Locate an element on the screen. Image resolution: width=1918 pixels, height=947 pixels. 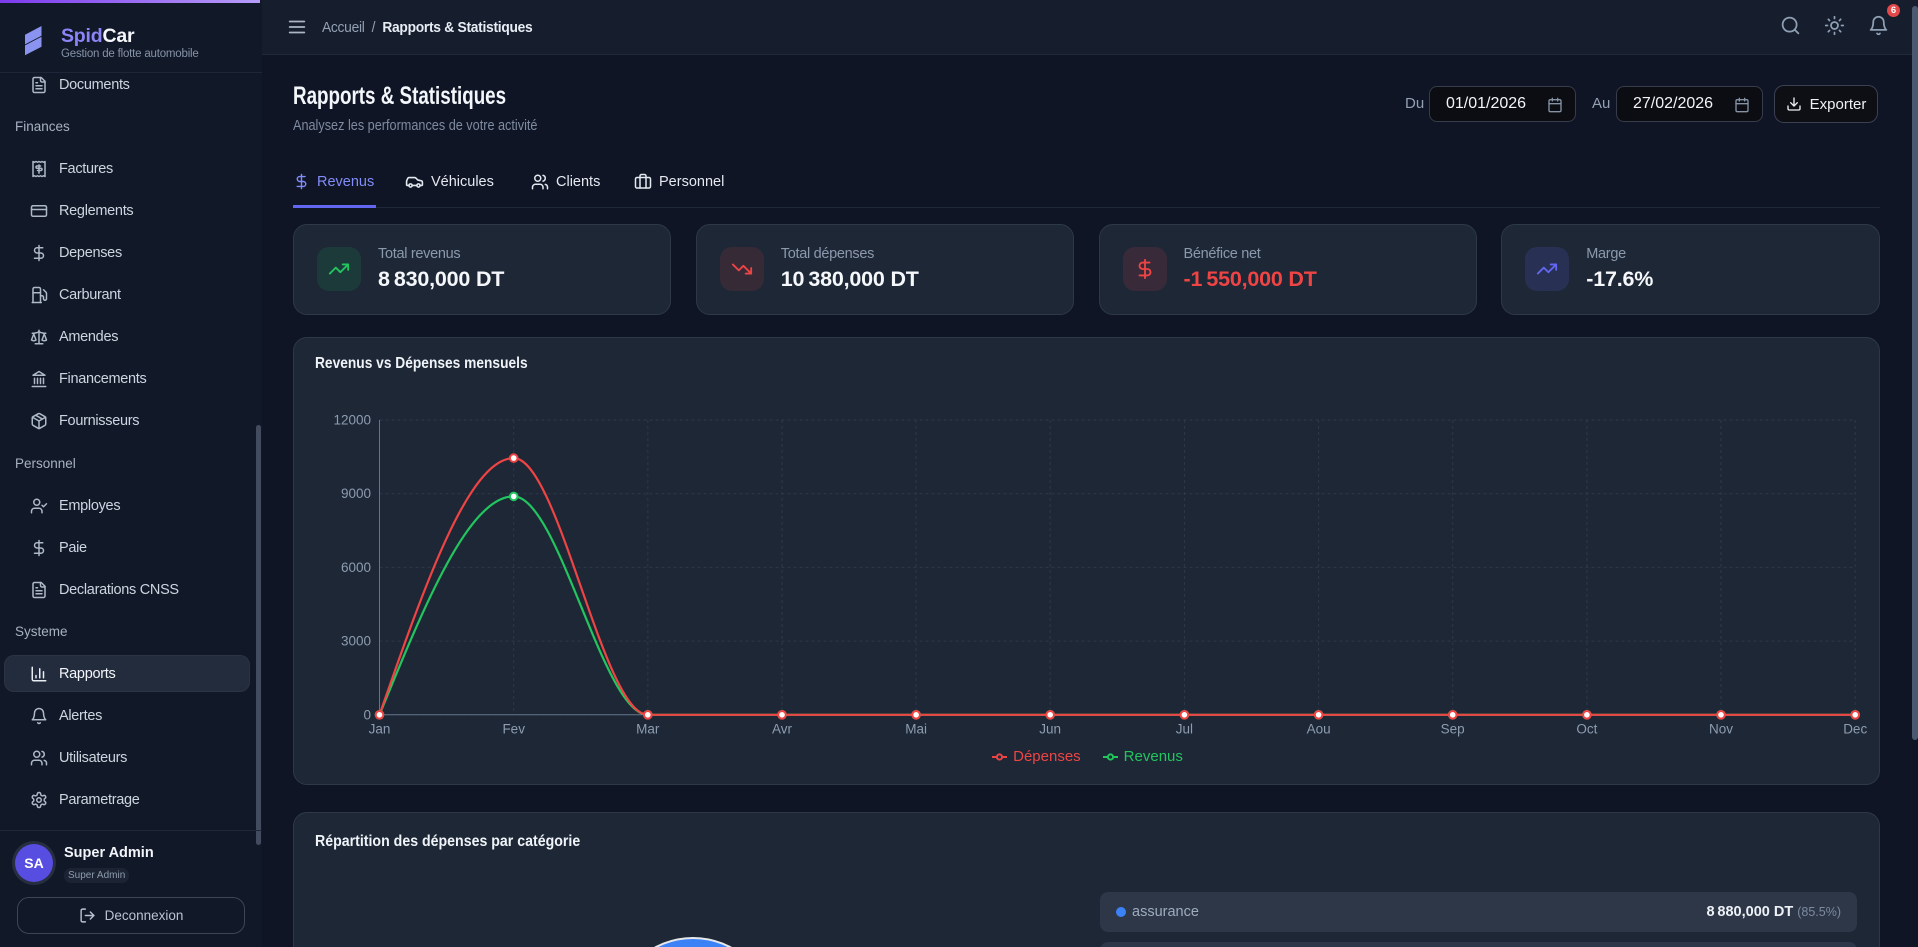
svg-text: Jan is located at coordinates (380, 729).